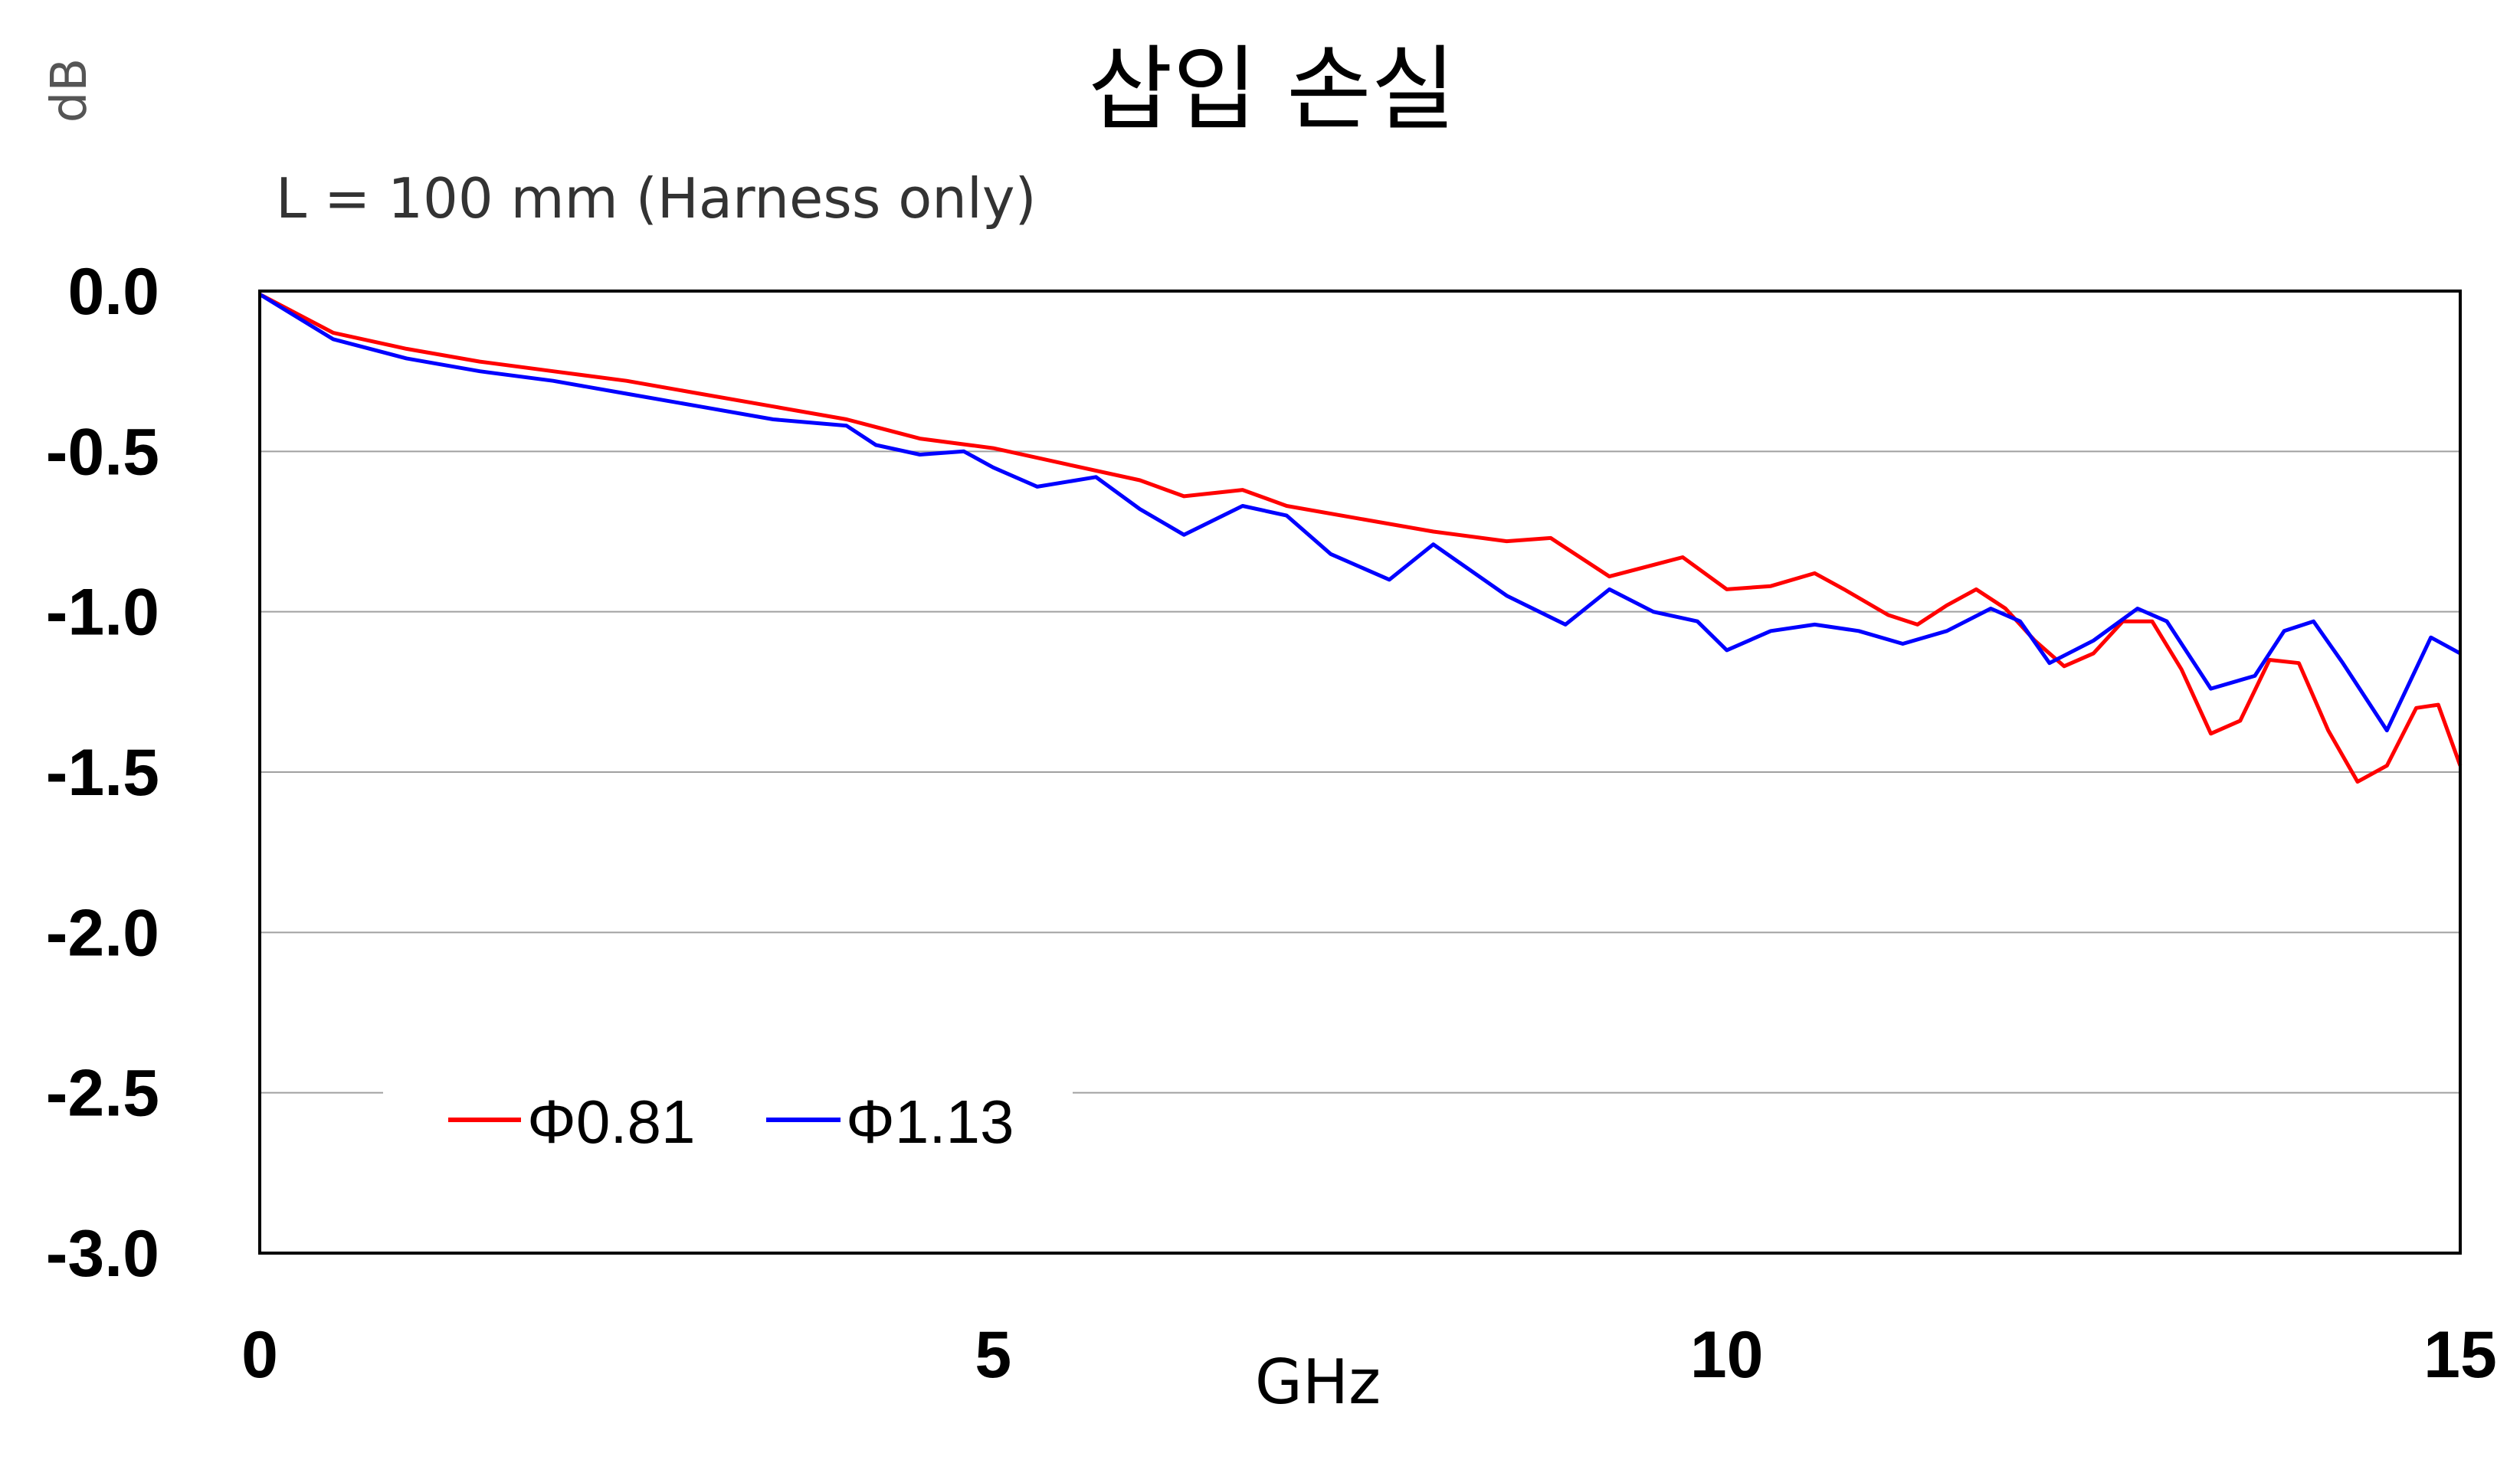 The image size is (2520, 1476). What do you see at coordinates (113, 292) in the screenshot?
I see `y-tick-label-0: 0.0` at bounding box center [113, 292].